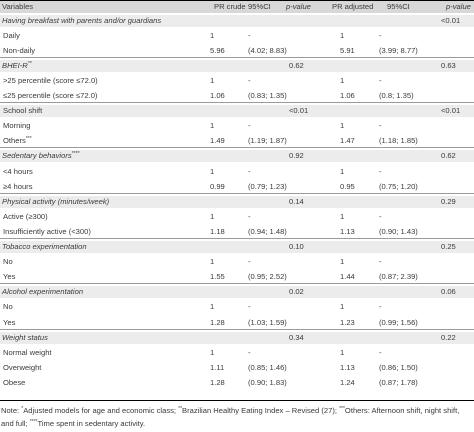 Image resolution: width=474 pixels, height=432 pixels. I want to click on pr-adjusted: 1.06, so click(347, 95).